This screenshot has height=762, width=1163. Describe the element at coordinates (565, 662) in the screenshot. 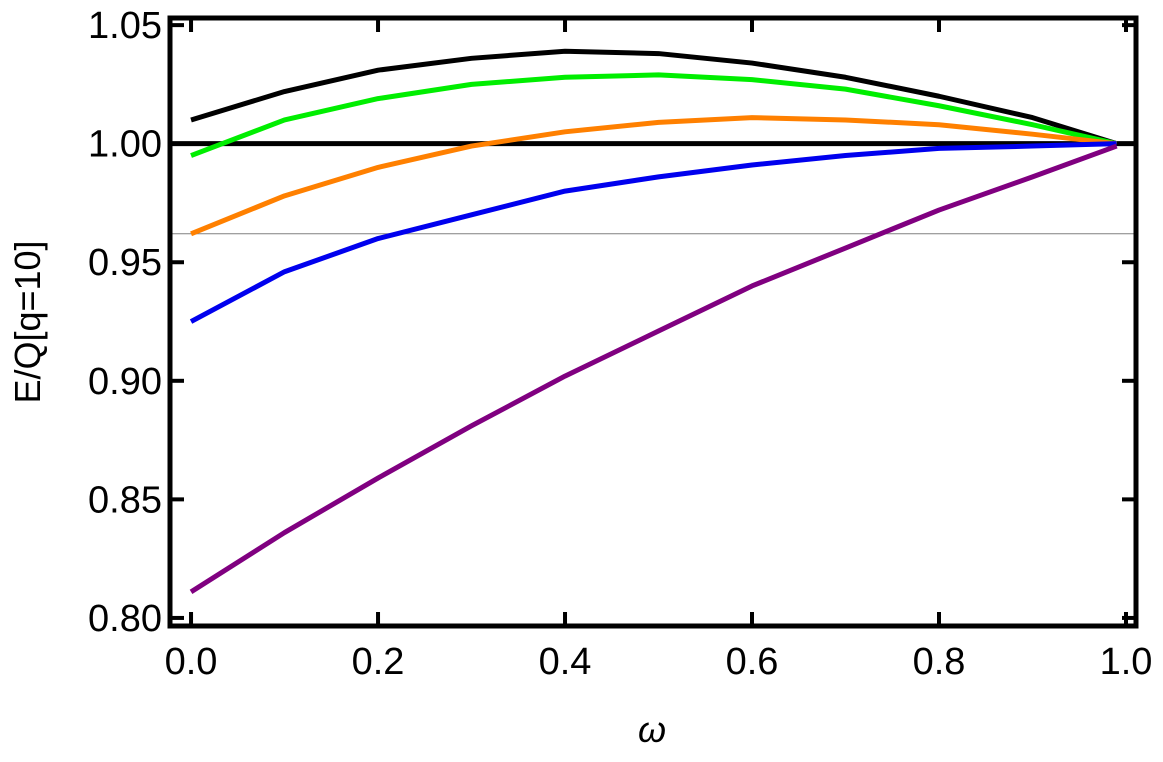

I see `x-tick-label: 0.4` at that location.